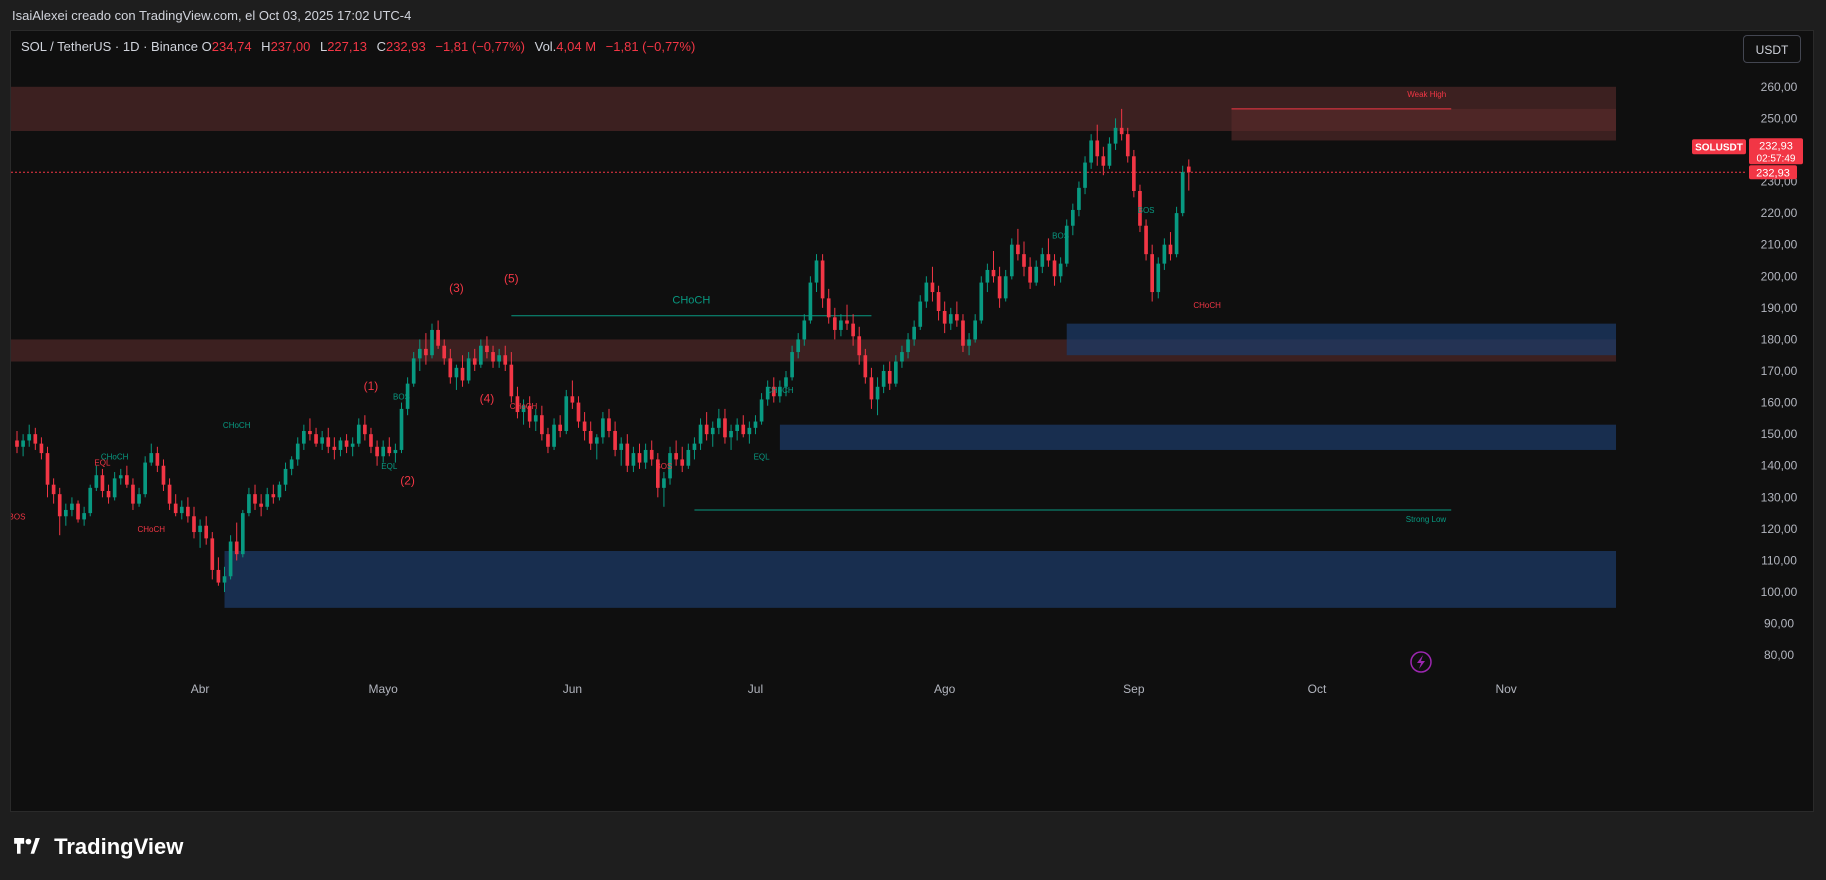 The width and height of the screenshot is (1826, 880). I want to click on y-tick-label: 110,00, so click(1779, 560).